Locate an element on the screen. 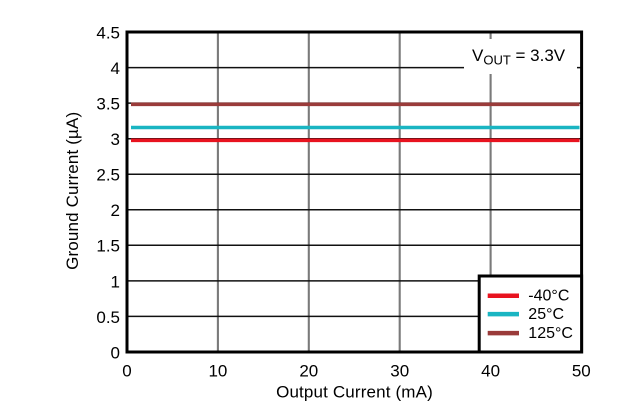 The image size is (642, 406). svg-text: 2.5 is located at coordinates (108, 175).